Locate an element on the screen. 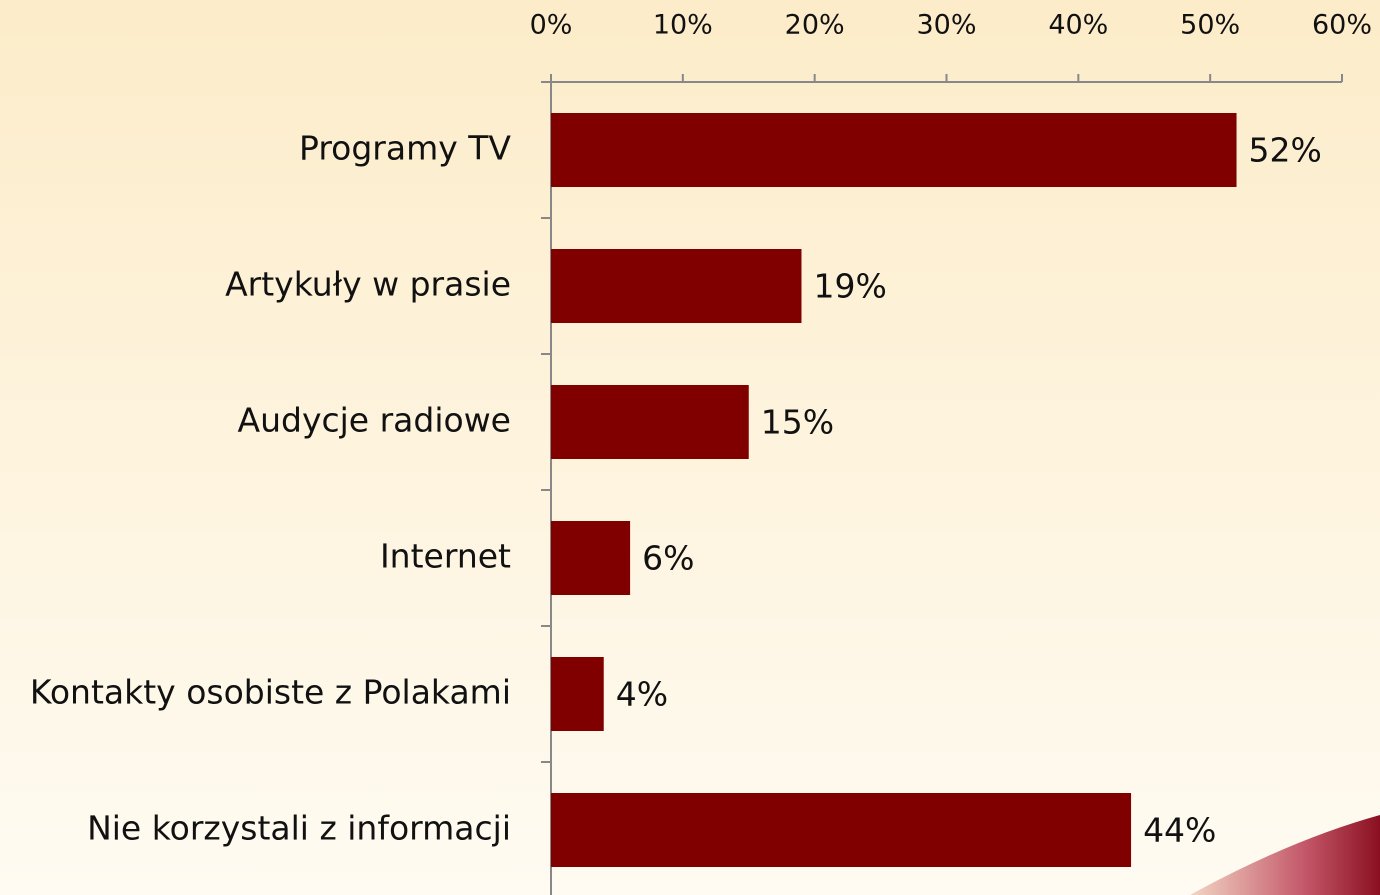  data-label: 19% is located at coordinates (849, 286).